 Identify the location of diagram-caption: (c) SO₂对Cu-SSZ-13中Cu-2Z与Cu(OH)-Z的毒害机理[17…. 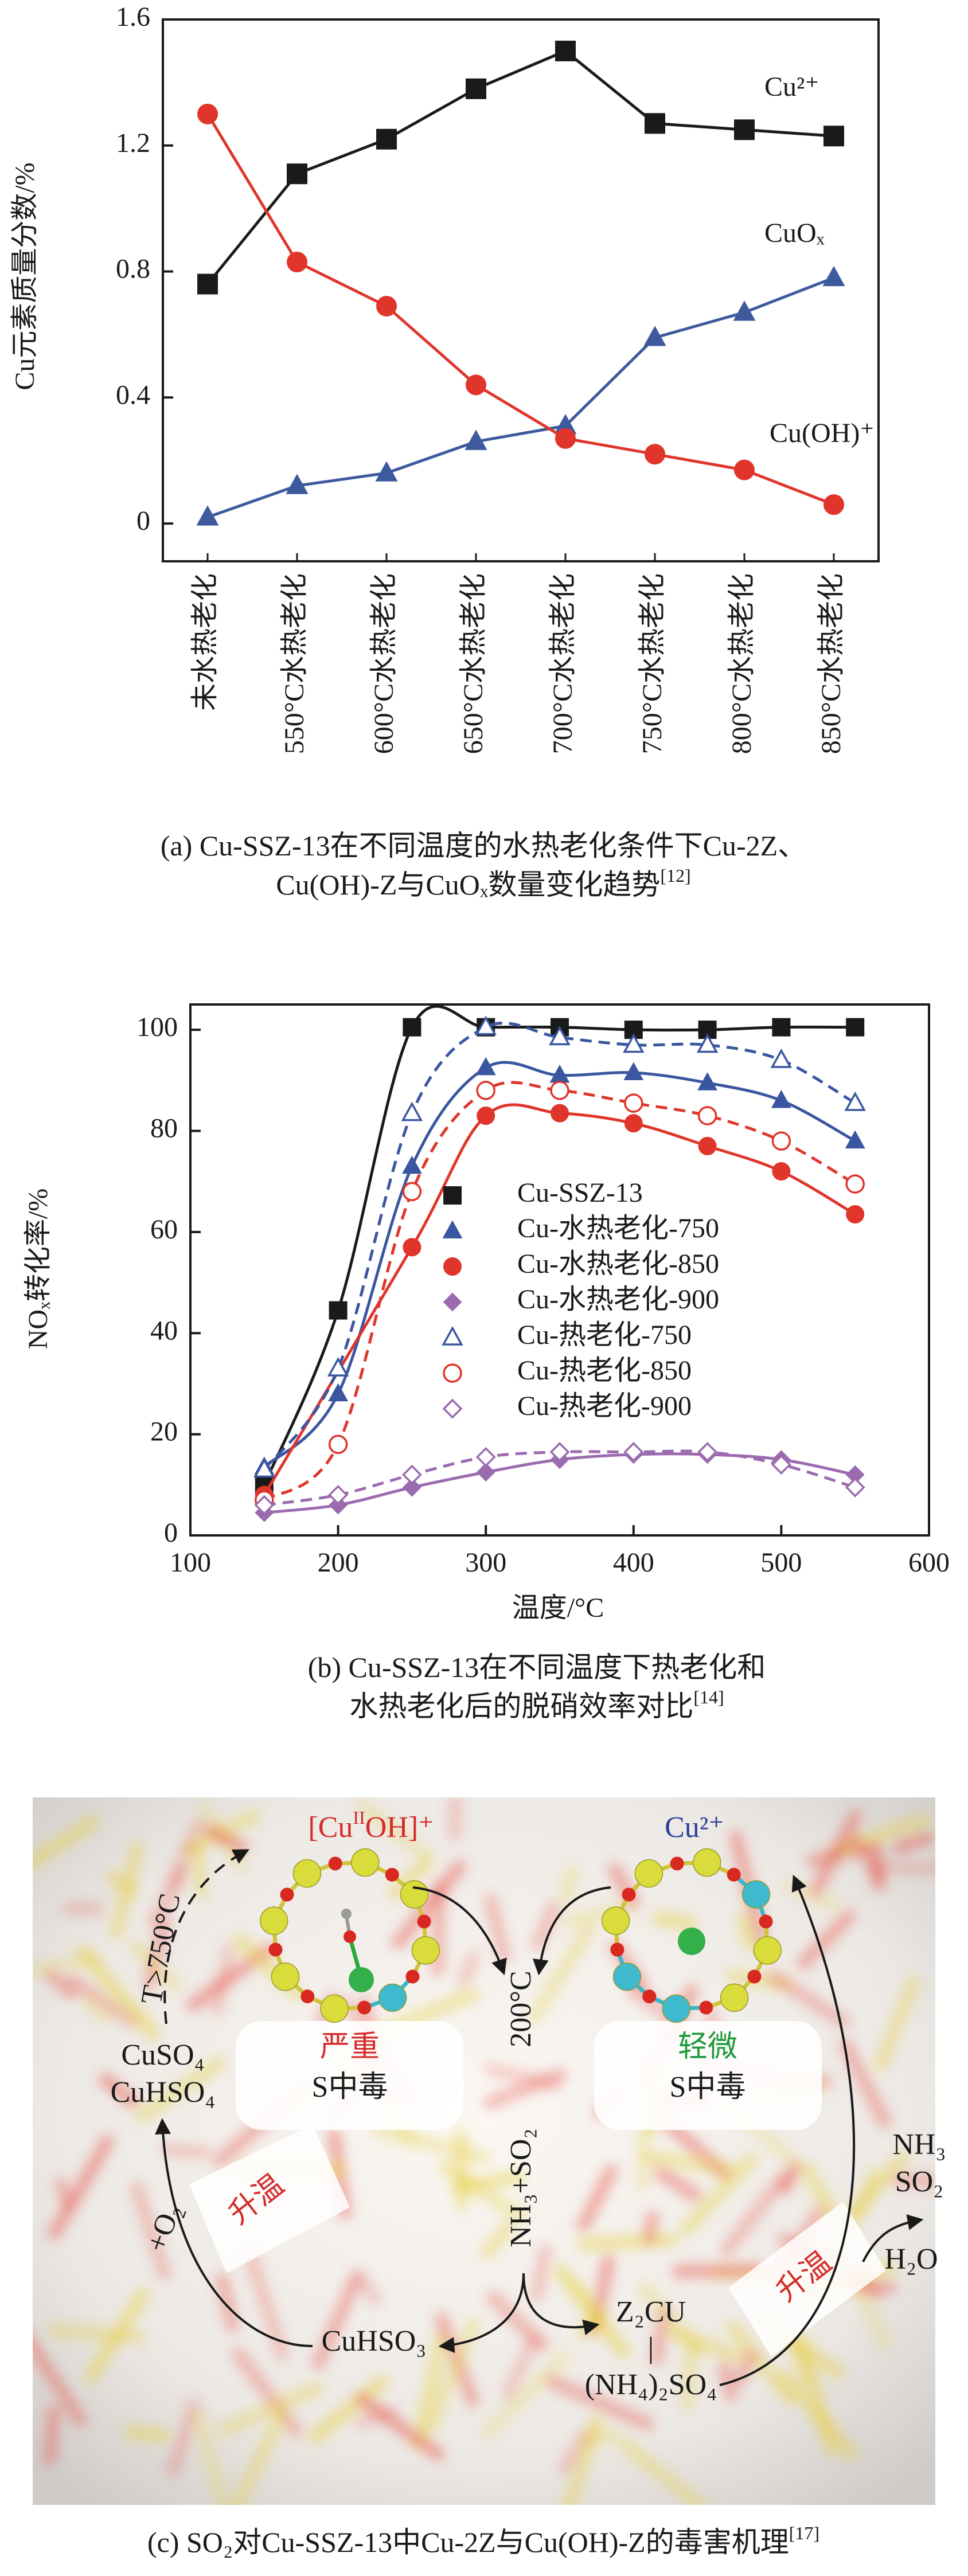
(483, 2540).